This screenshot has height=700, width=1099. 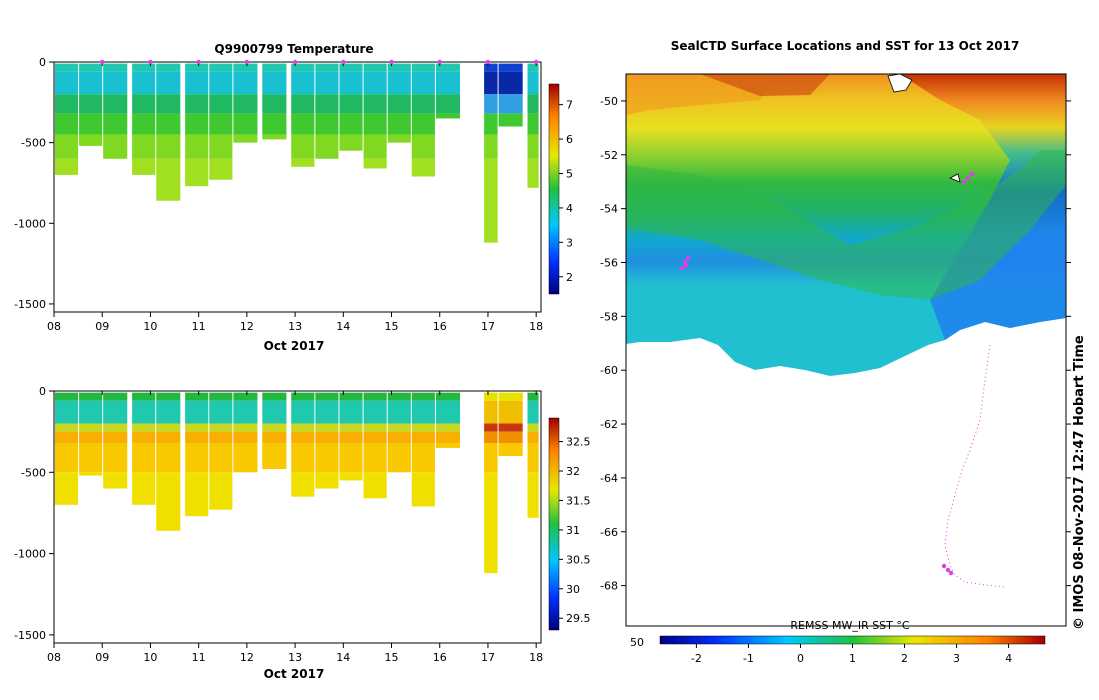 I want to click on latitude-tick-label: -50, so click(x=609, y=101).